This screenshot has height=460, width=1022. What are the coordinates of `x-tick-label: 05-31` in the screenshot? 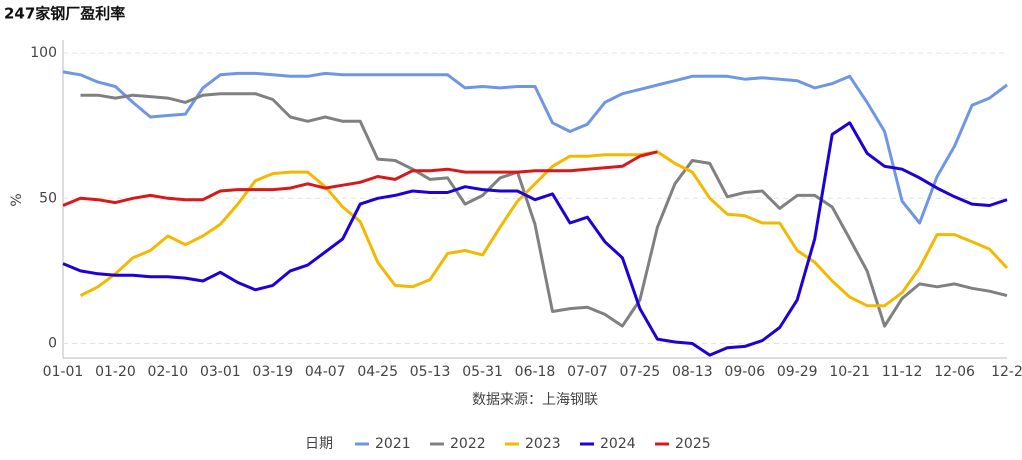 It's located at (482, 372).